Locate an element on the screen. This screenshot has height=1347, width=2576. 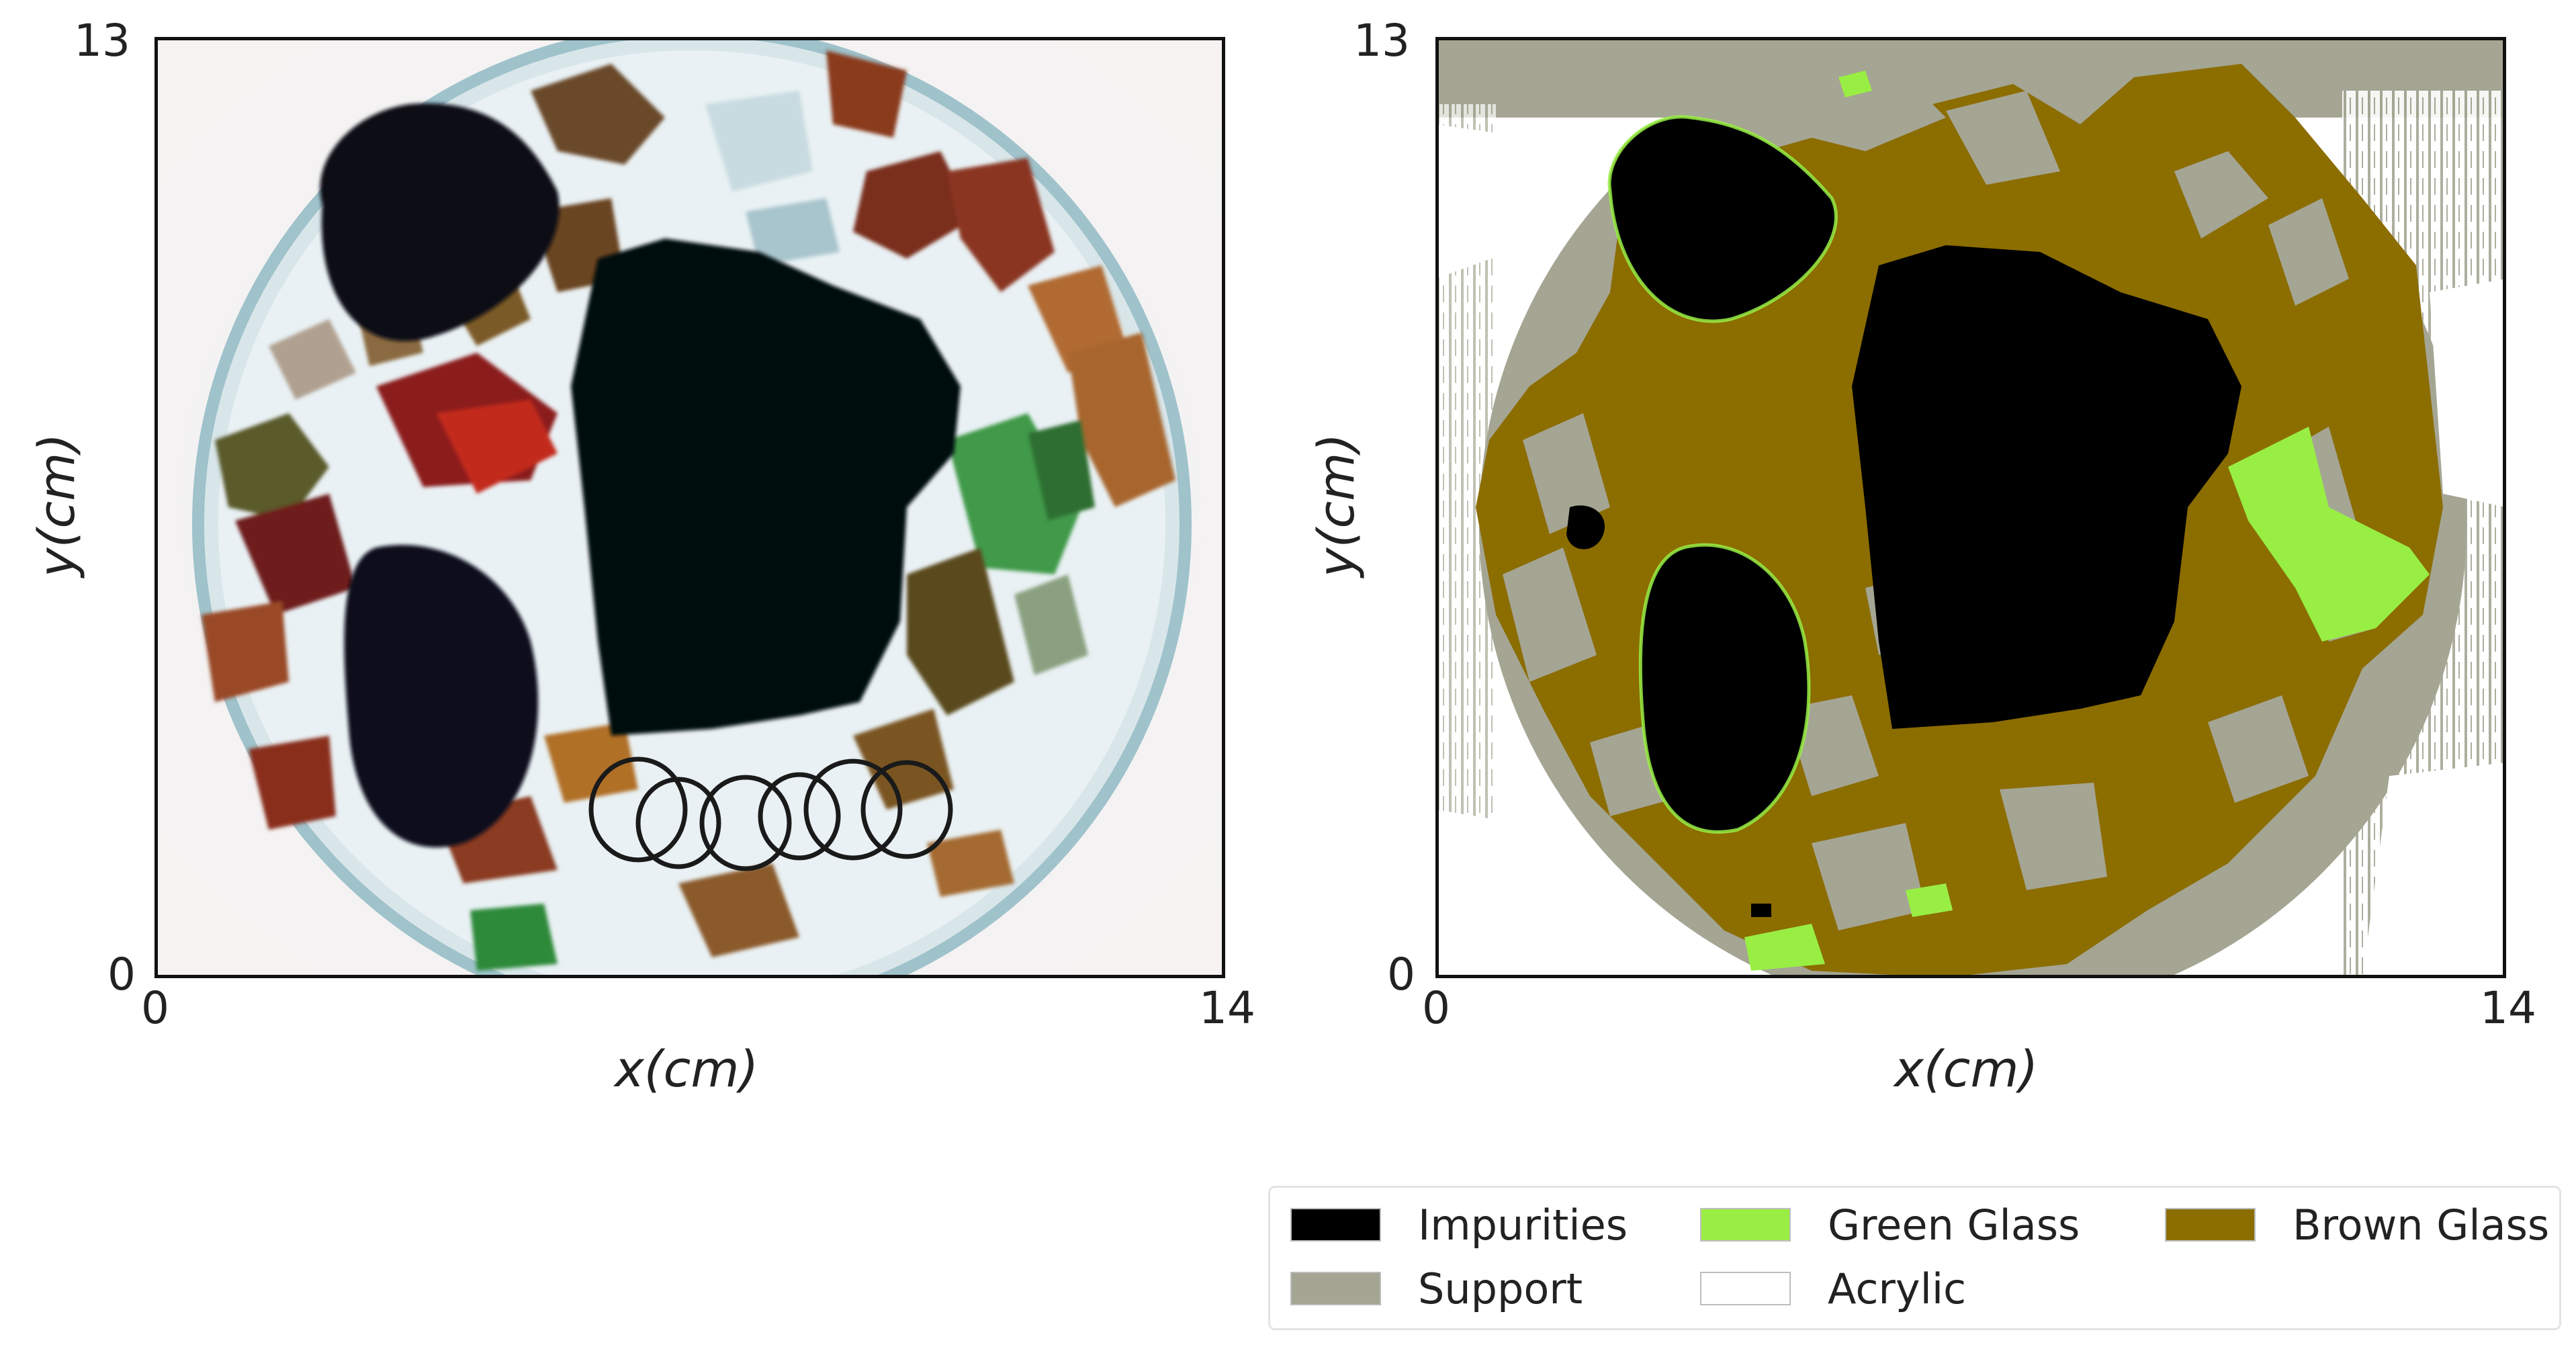
legend-label-brown-glass: Brown Glass is located at coordinates (2422, 1225).